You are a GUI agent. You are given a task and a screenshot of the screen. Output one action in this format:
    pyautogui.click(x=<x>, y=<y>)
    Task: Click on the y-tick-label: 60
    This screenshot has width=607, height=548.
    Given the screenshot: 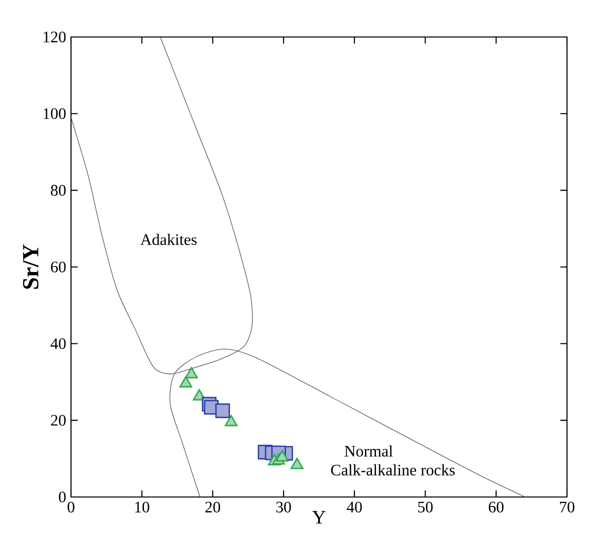 What is the action you would take?
    pyautogui.click(x=58, y=267)
    